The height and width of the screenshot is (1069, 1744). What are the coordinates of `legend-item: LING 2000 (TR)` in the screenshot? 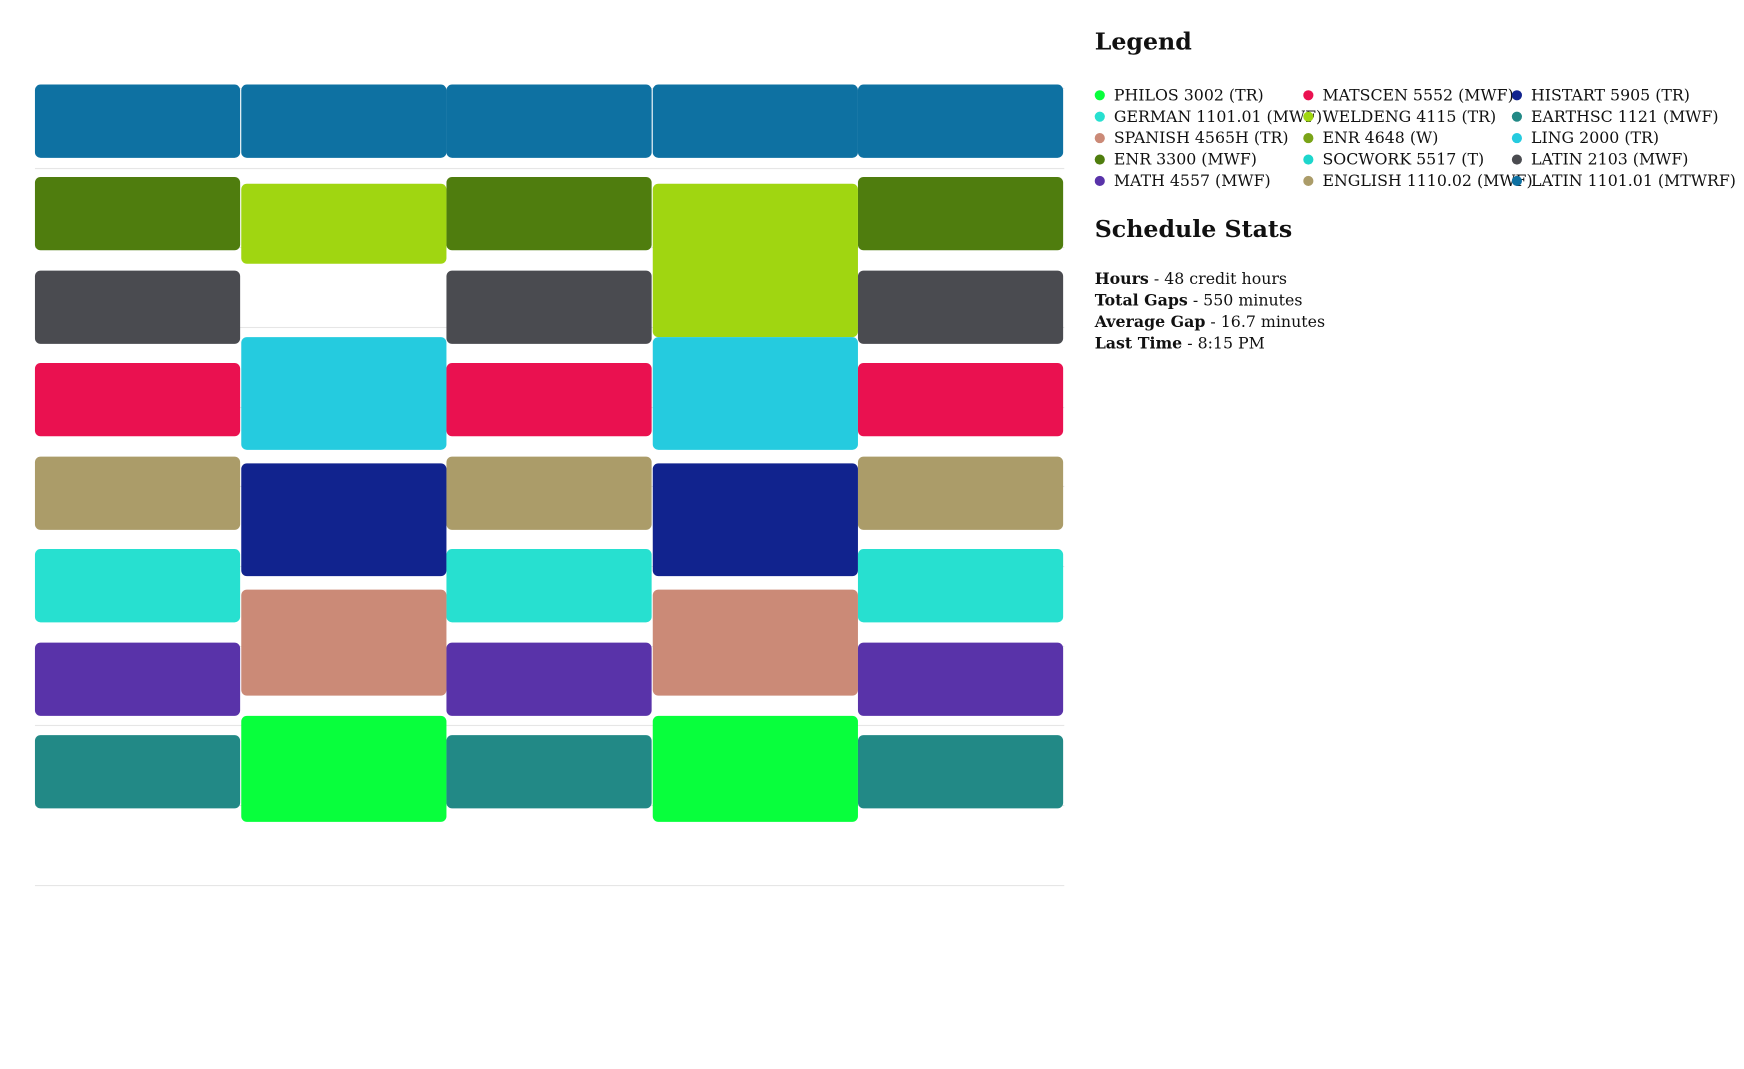 It's located at (1627, 137).